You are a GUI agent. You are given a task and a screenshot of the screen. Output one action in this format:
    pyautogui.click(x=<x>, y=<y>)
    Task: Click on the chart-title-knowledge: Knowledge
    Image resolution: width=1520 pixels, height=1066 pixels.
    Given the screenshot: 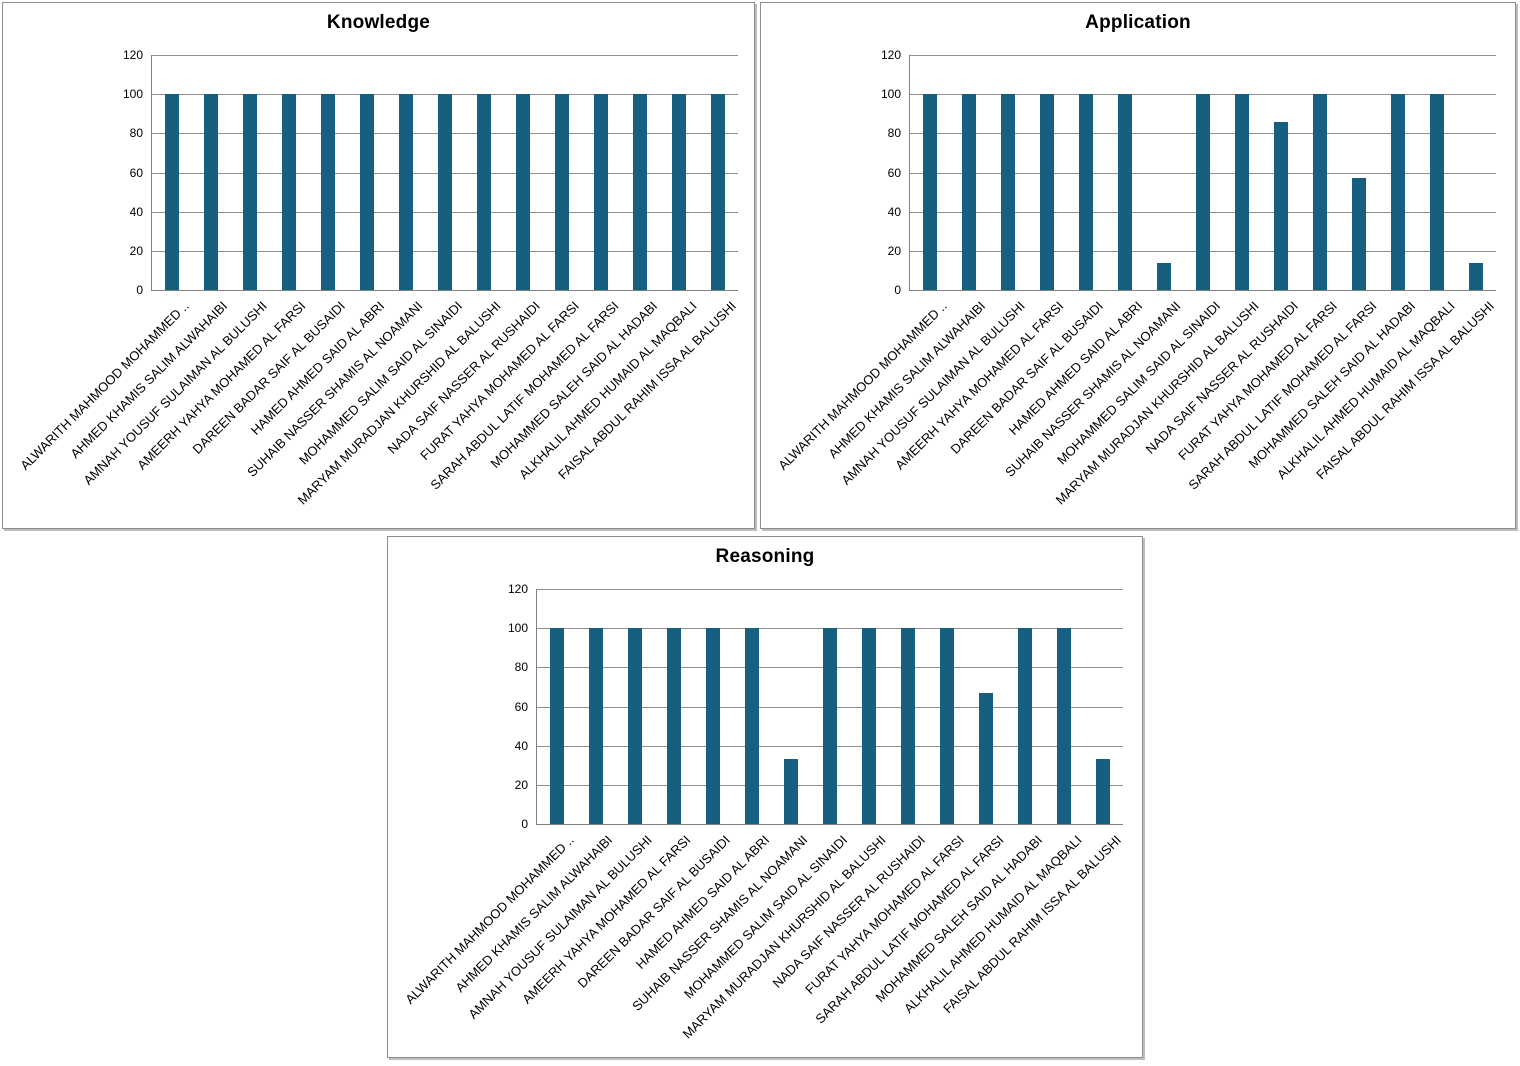 What is the action you would take?
    pyautogui.click(x=378, y=22)
    